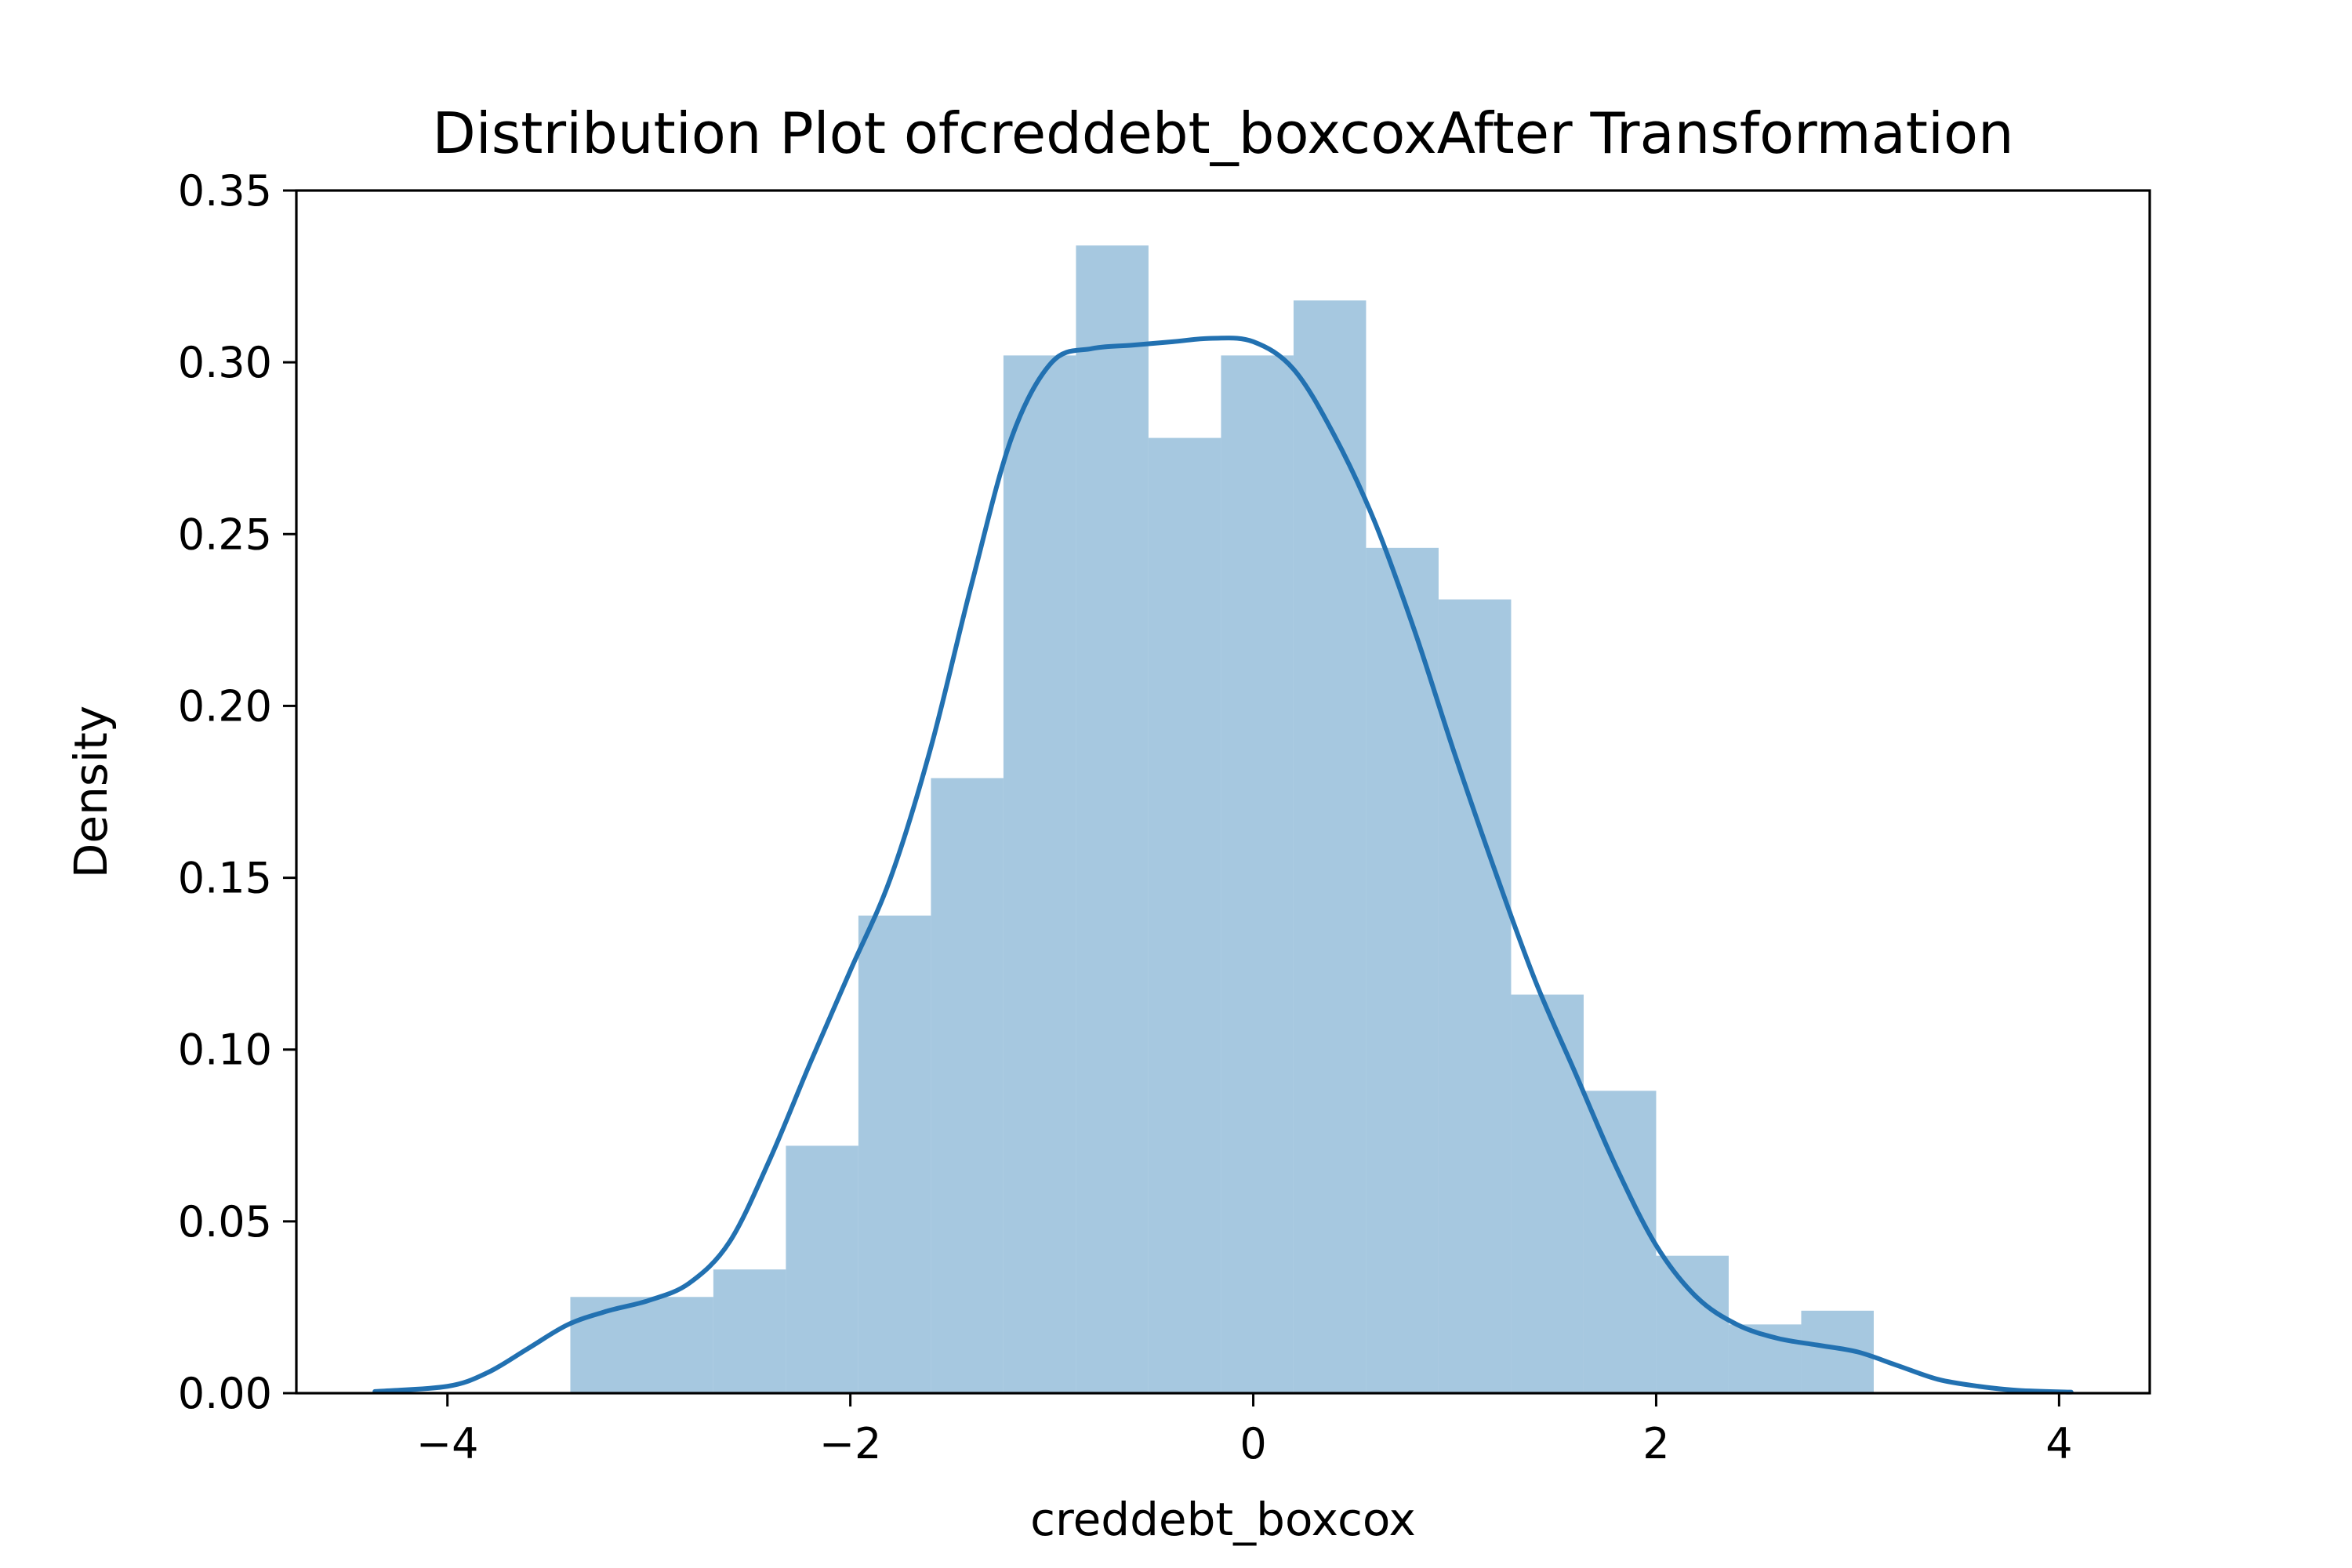 This screenshot has width=2352, height=1568. What do you see at coordinates (225, 1050) in the screenshot?
I see `y-tick-label: 0.10` at bounding box center [225, 1050].